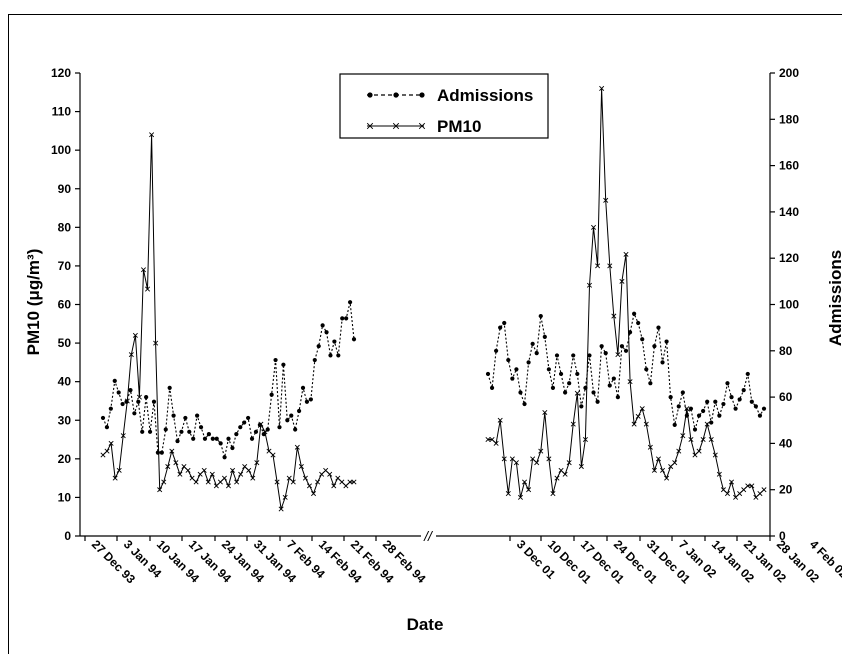  I want to click on left-tick-label: 40, so click(65, 382).